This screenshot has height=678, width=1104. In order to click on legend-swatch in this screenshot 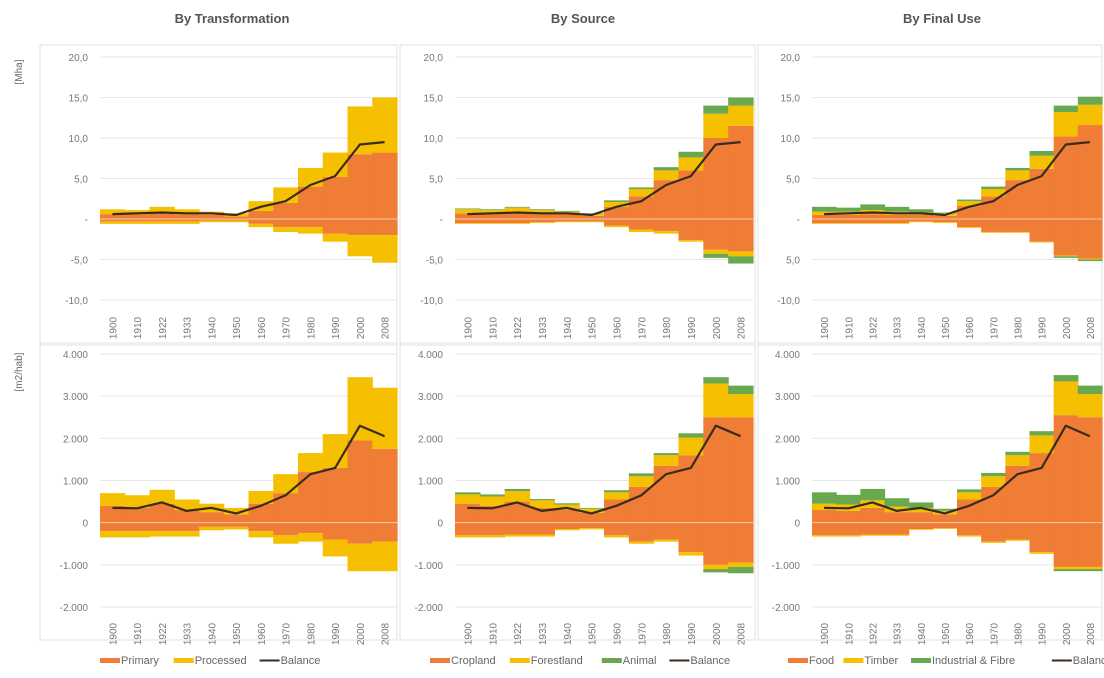, I will do `click(440, 660)`.